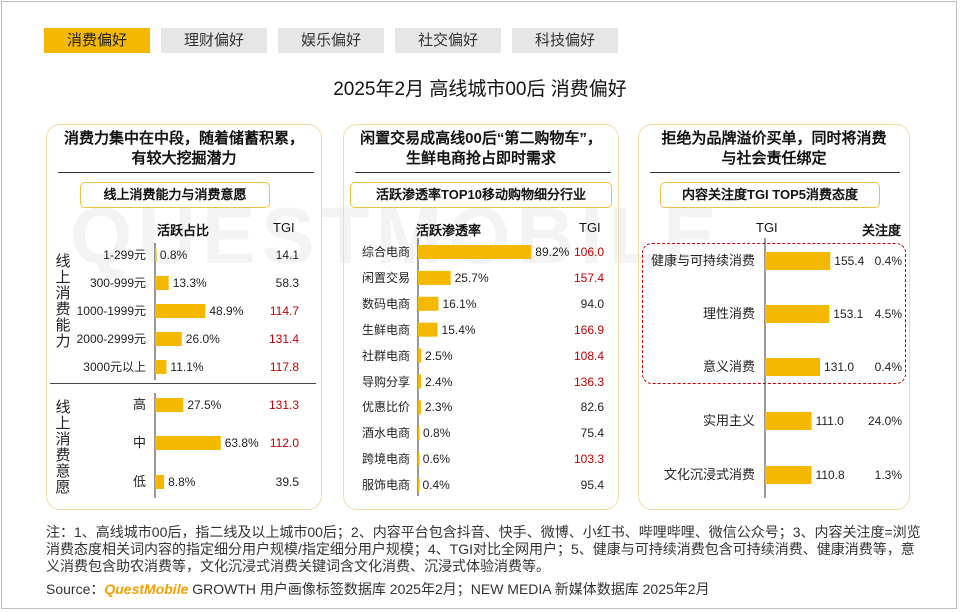 The width and height of the screenshot is (960, 612). Describe the element at coordinates (774, 138) in the screenshot. I see `panel-3-heading-line-1: 拒绝为品牌溢价买单，同时将消费` at that location.